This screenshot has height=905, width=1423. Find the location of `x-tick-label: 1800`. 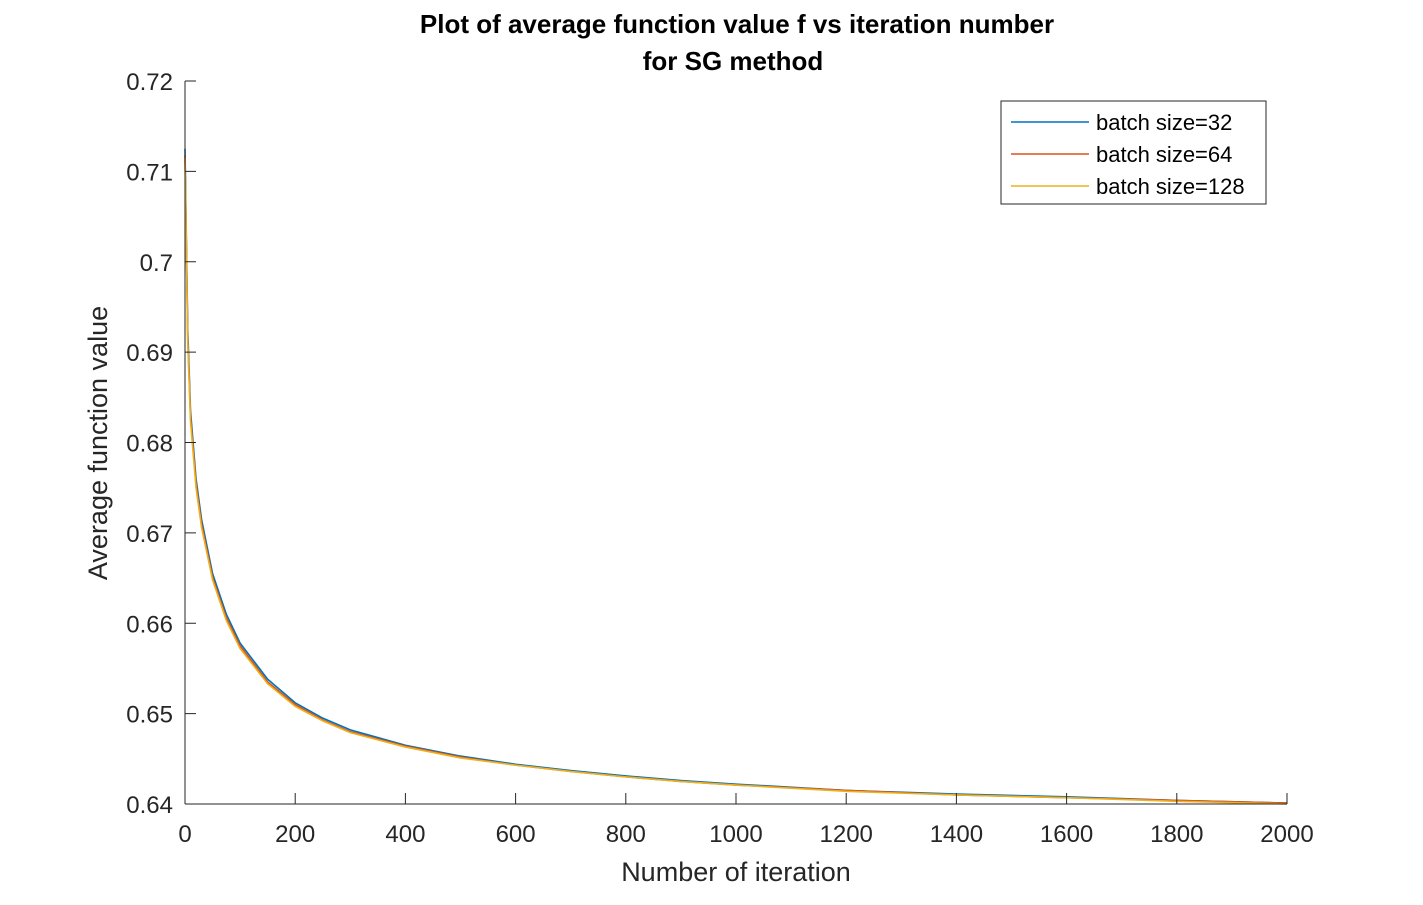

x-tick-label: 1800 is located at coordinates (1176, 834).